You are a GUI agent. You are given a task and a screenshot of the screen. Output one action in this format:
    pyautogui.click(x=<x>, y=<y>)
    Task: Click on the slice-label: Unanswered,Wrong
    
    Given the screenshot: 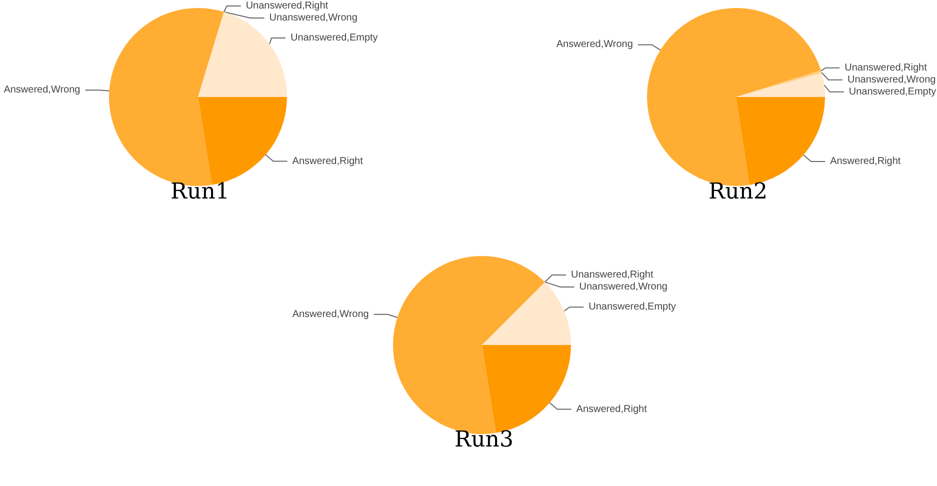 What is the action you would take?
    pyautogui.click(x=892, y=80)
    